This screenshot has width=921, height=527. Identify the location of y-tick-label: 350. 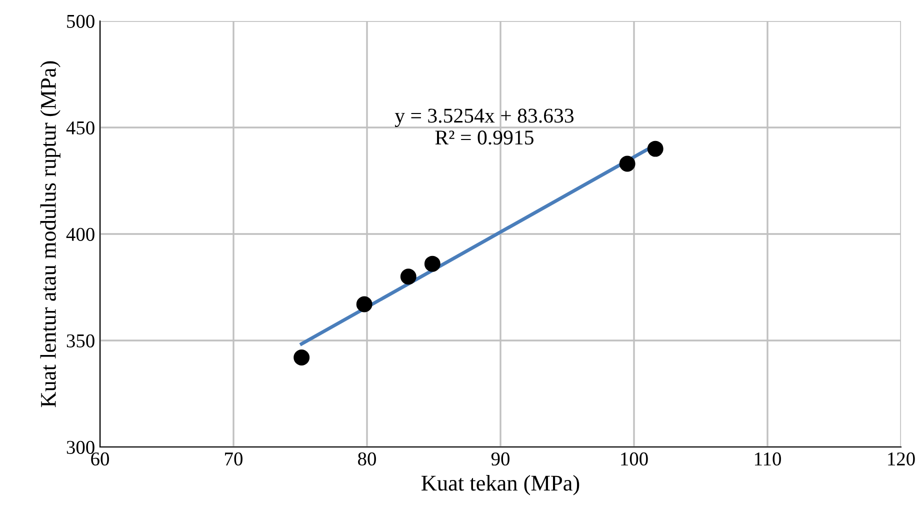
(80, 341).